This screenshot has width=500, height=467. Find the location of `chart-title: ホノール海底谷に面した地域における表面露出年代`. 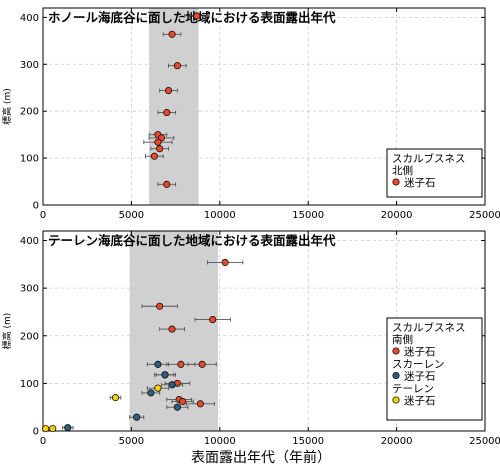

chart-title: ホノール海底谷に面した地域における表面露出年代 is located at coordinates (192, 17).